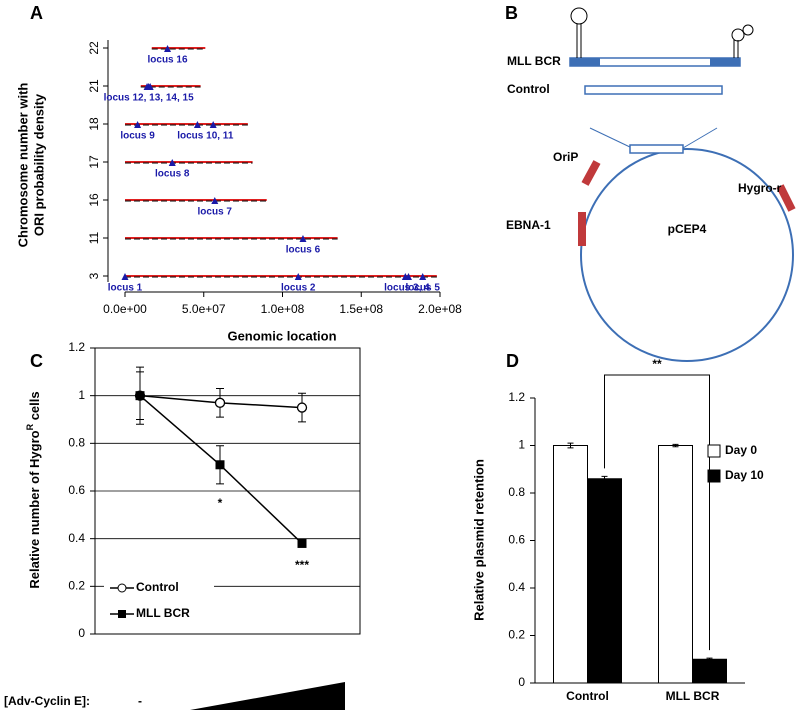 The image size is (800, 713). What do you see at coordinates (760, 188) in the screenshot?
I see `element-label: Hygro-r` at bounding box center [760, 188].